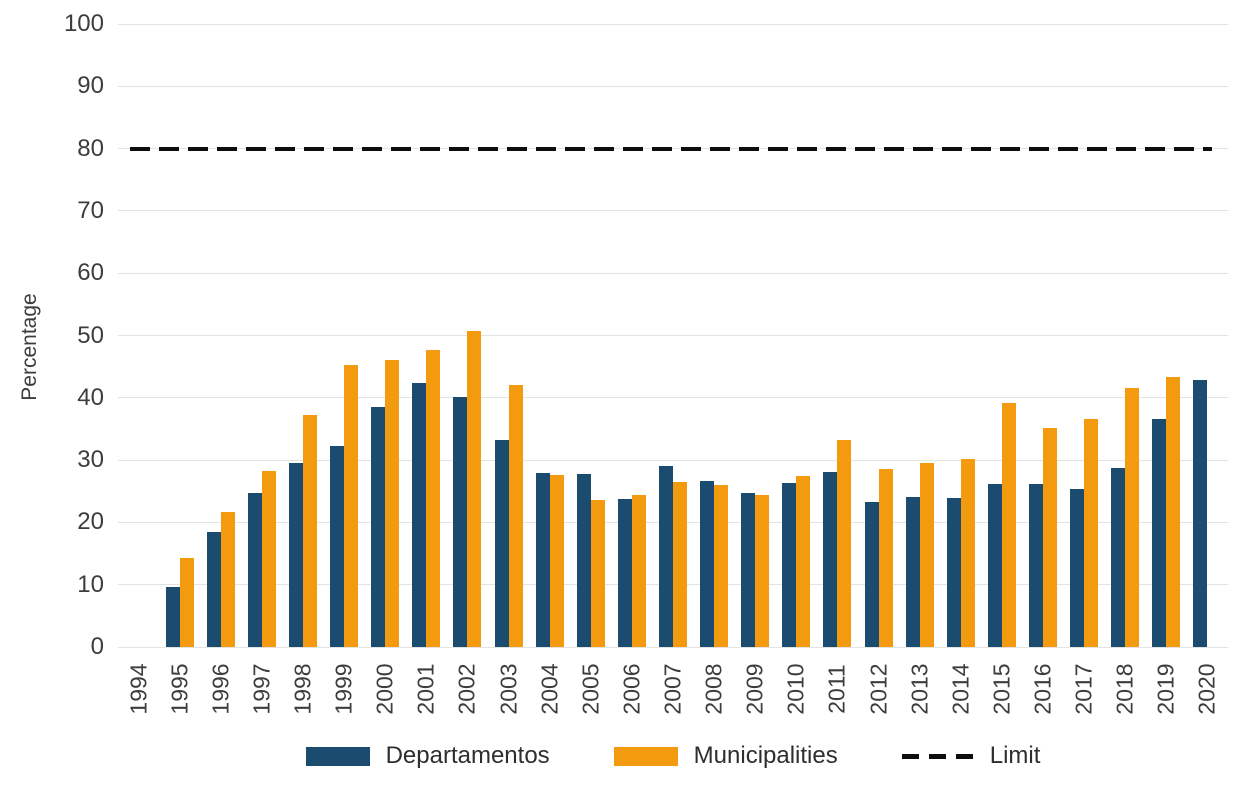 Image resolution: width=1240 pixels, height=786 pixels. I want to click on legend-item-municipalities: Municipalities, so click(725, 756).